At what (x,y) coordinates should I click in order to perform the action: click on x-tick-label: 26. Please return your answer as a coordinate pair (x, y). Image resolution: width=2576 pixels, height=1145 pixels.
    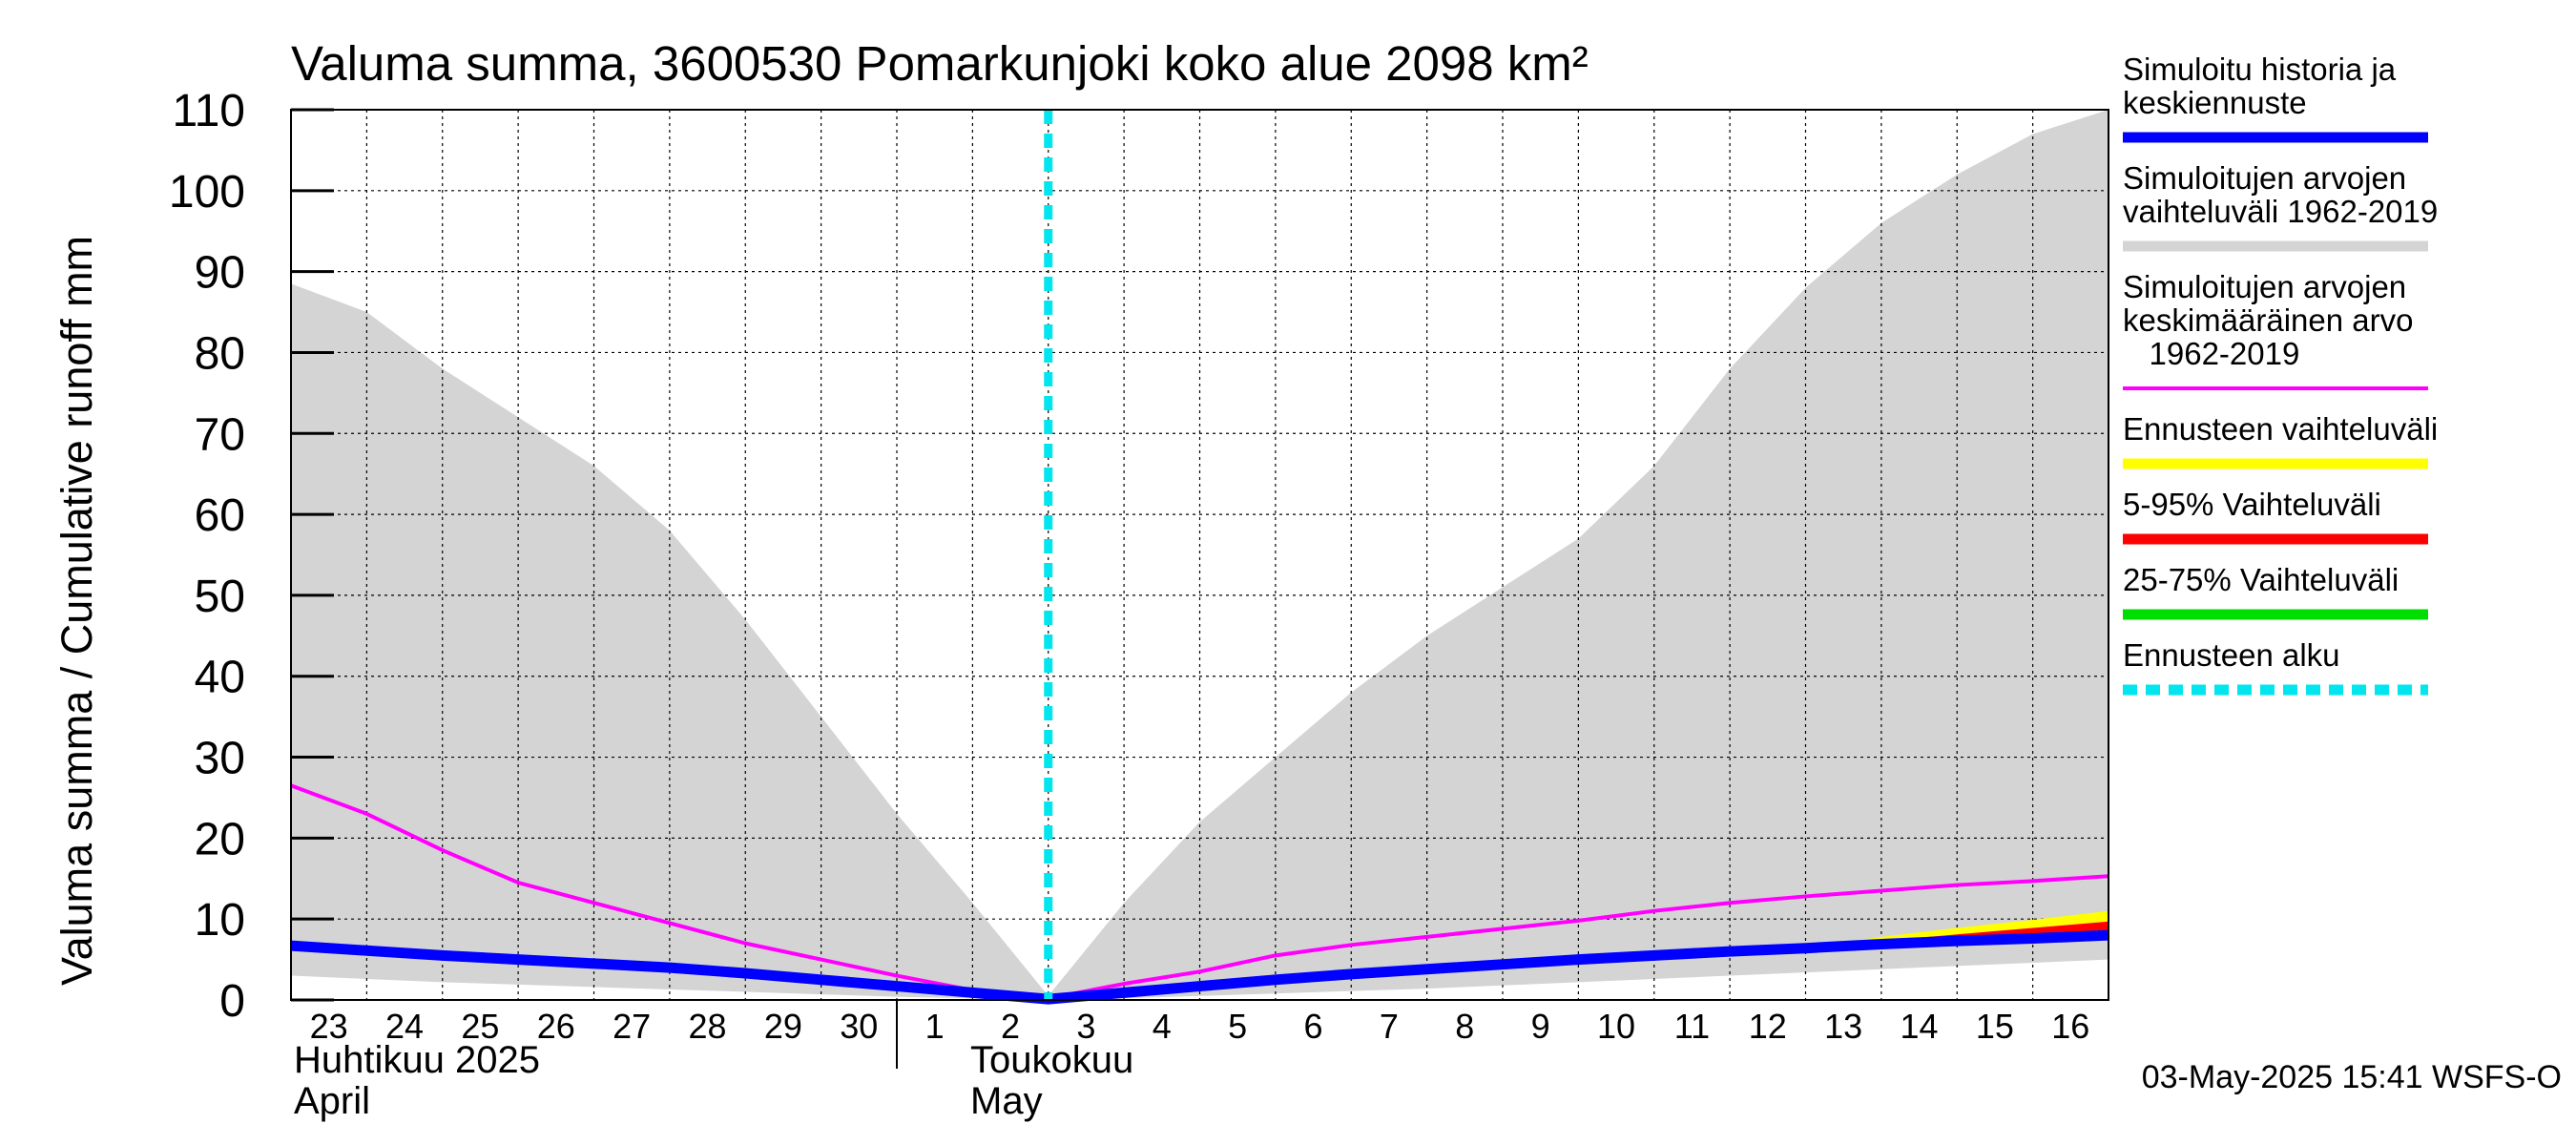
    Looking at the image, I should click on (556, 1026).